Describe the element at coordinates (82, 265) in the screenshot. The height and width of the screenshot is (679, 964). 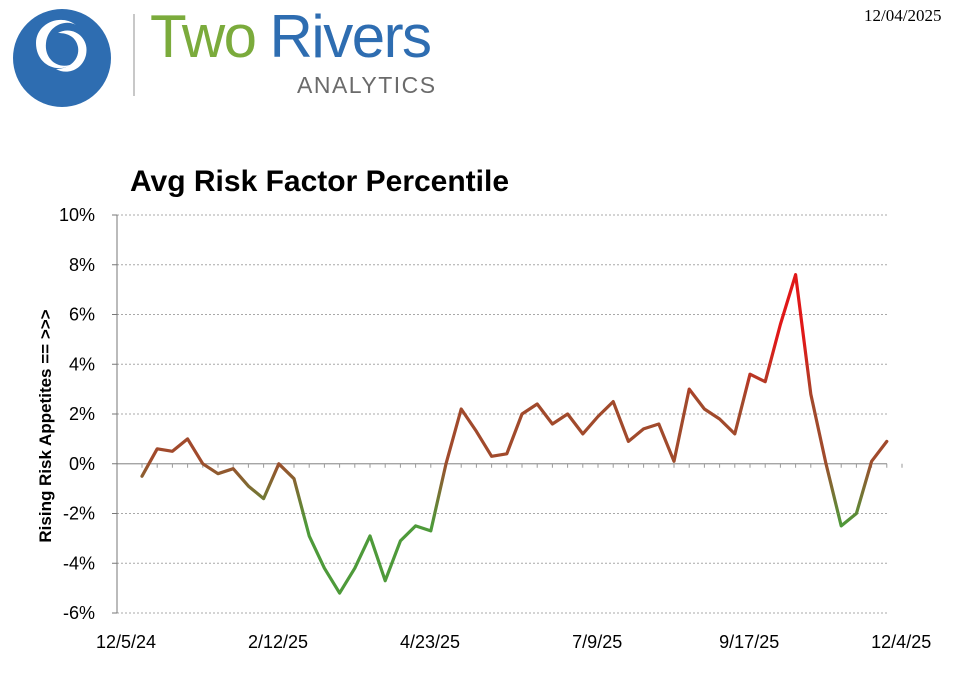
I see `y-tick-label: 8%` at that location.